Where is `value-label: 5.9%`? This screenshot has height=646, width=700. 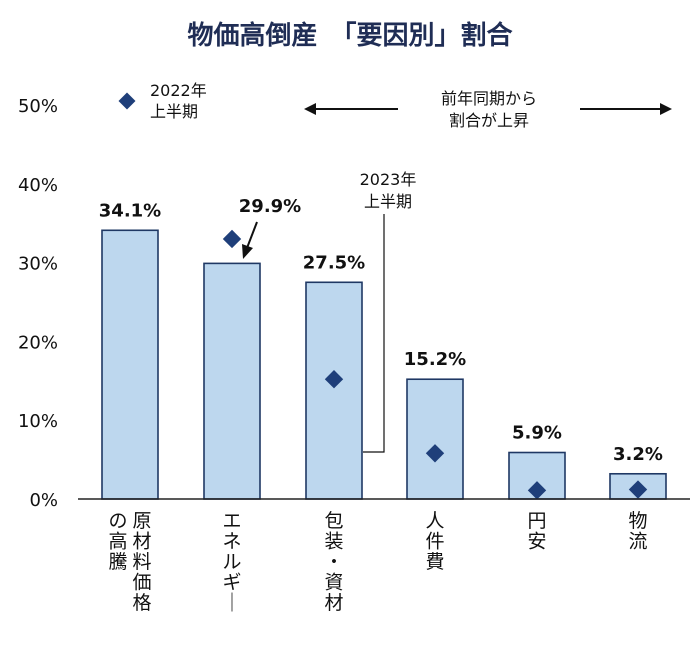
value-label: 5.9% is located at coordinates (537, 433).